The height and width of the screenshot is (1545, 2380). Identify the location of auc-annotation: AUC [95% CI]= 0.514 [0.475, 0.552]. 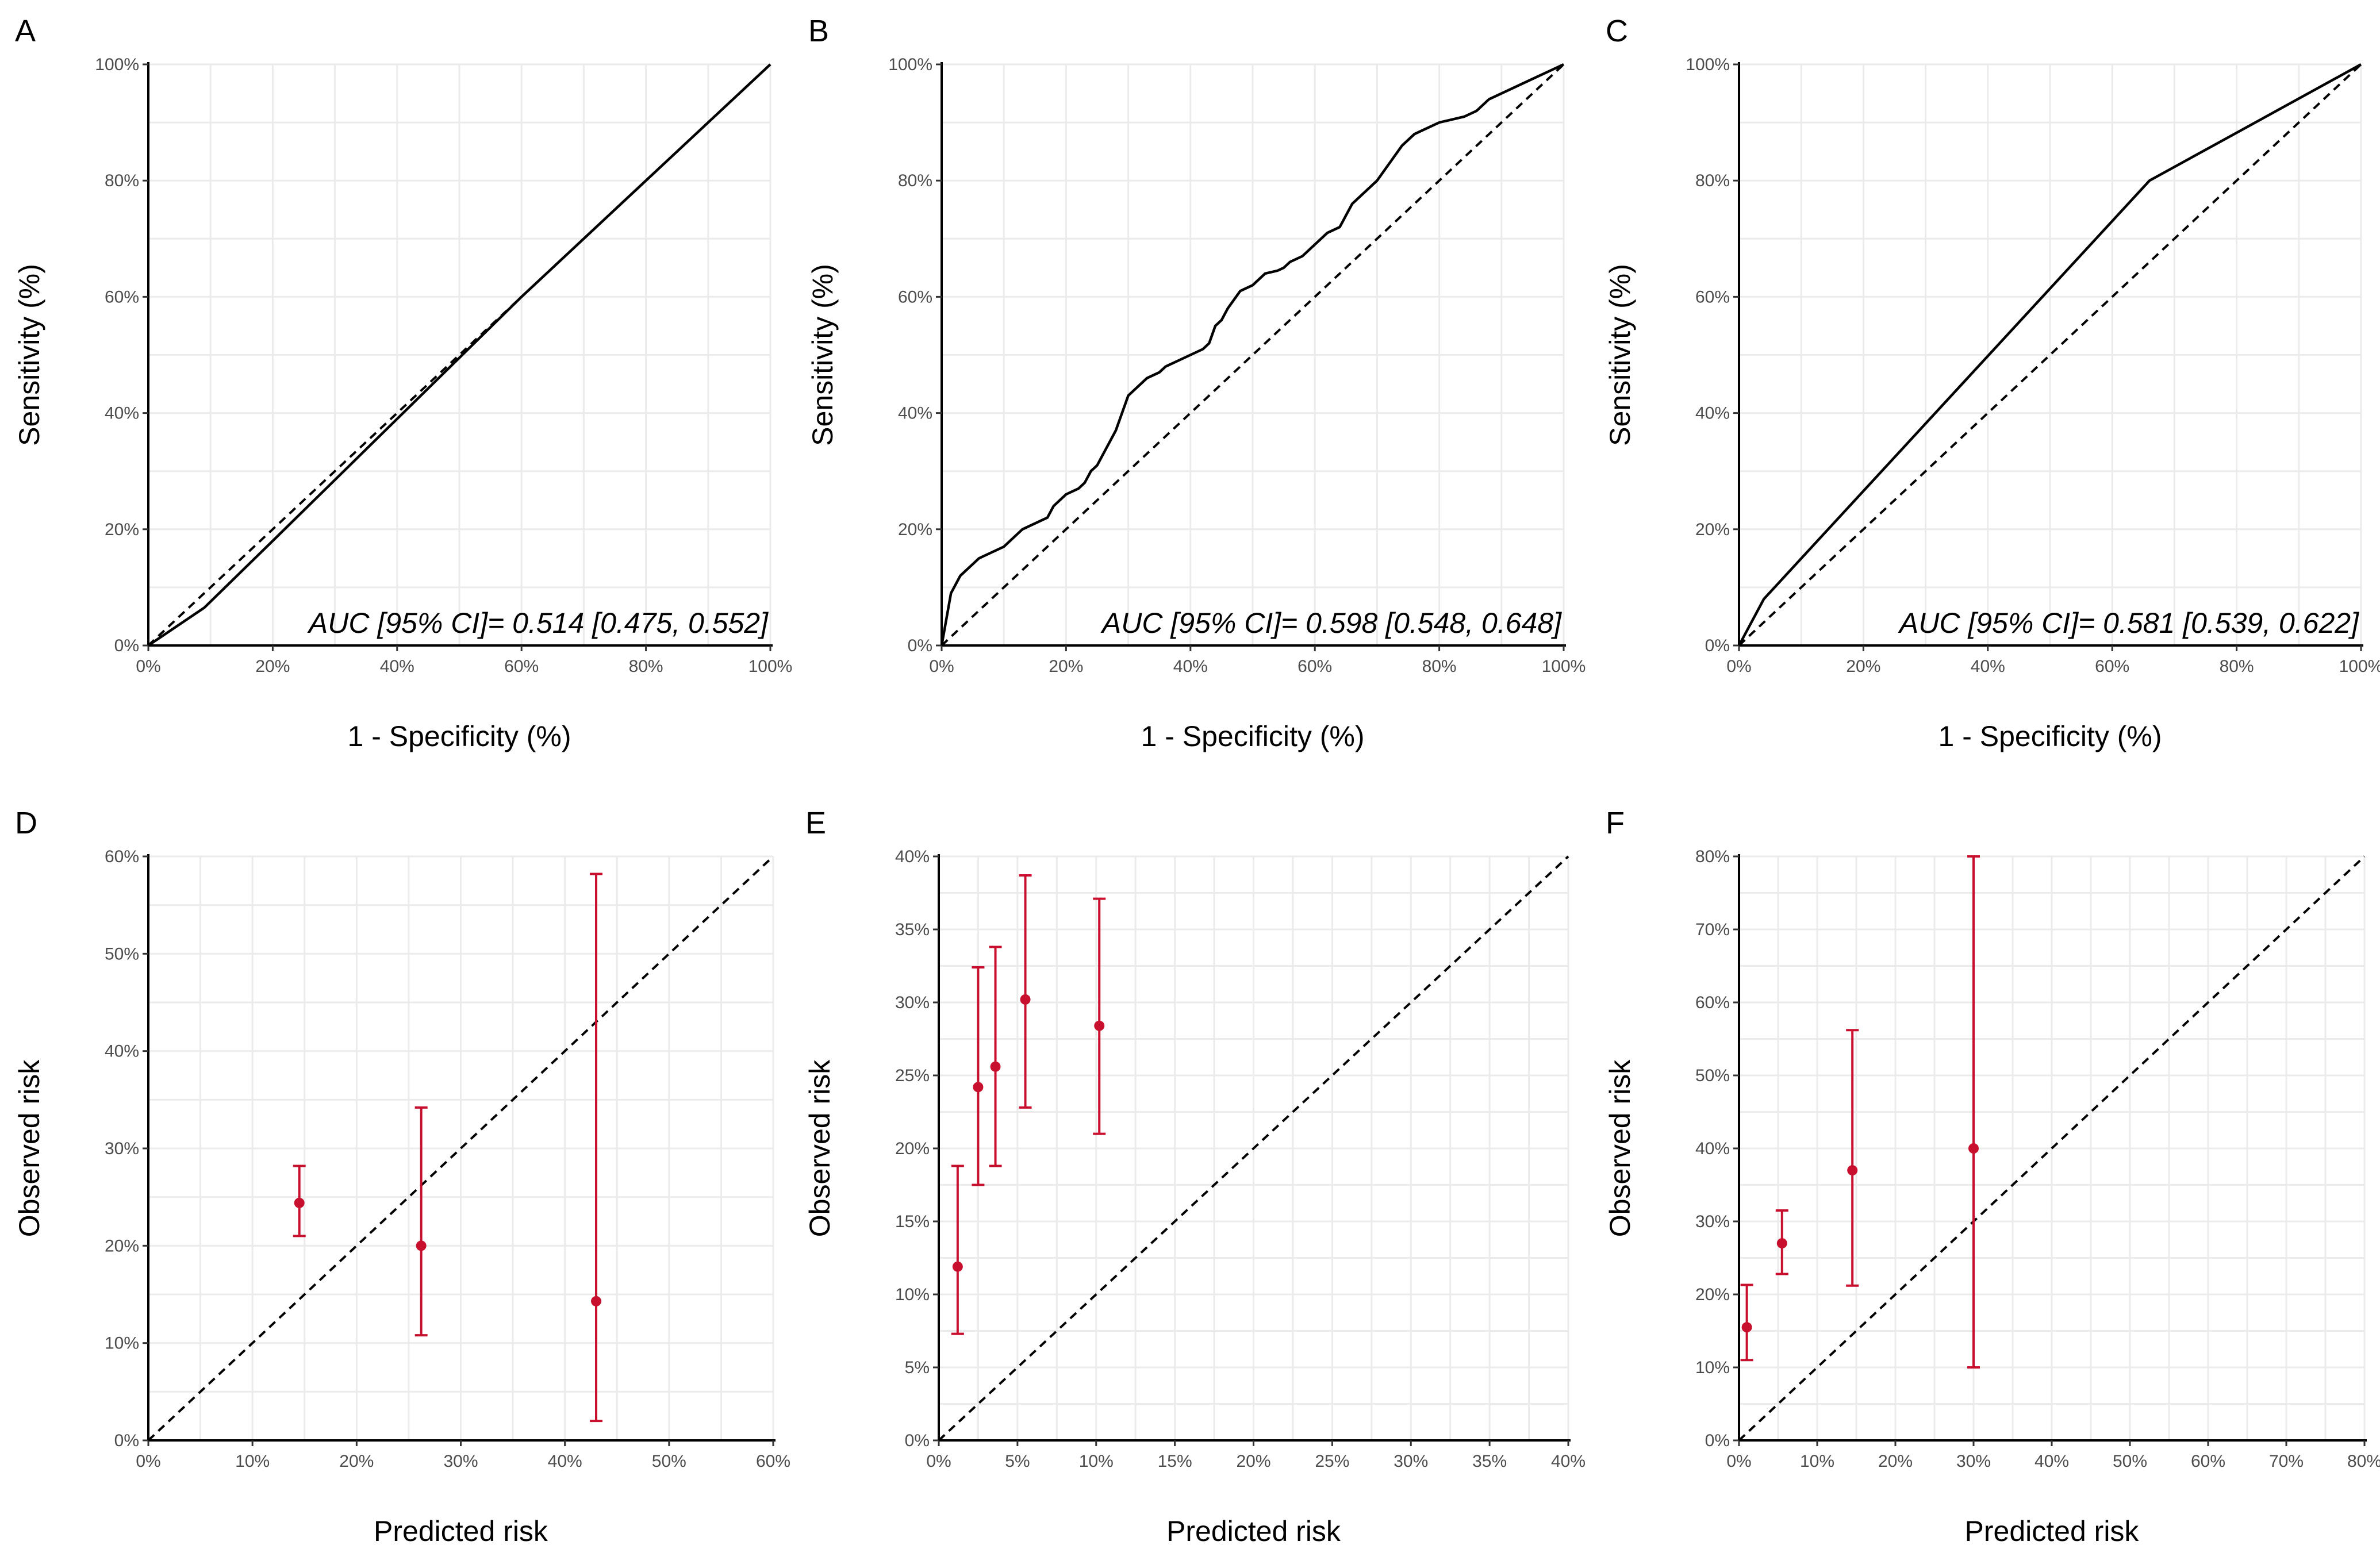
(538, 623).